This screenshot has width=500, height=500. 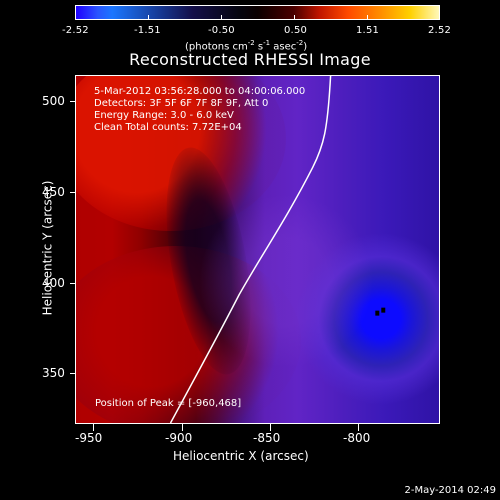 What do you see at coordinates (286, 281) in the screenshot?
I see `purple-glow` at bounding box center [286, 281].